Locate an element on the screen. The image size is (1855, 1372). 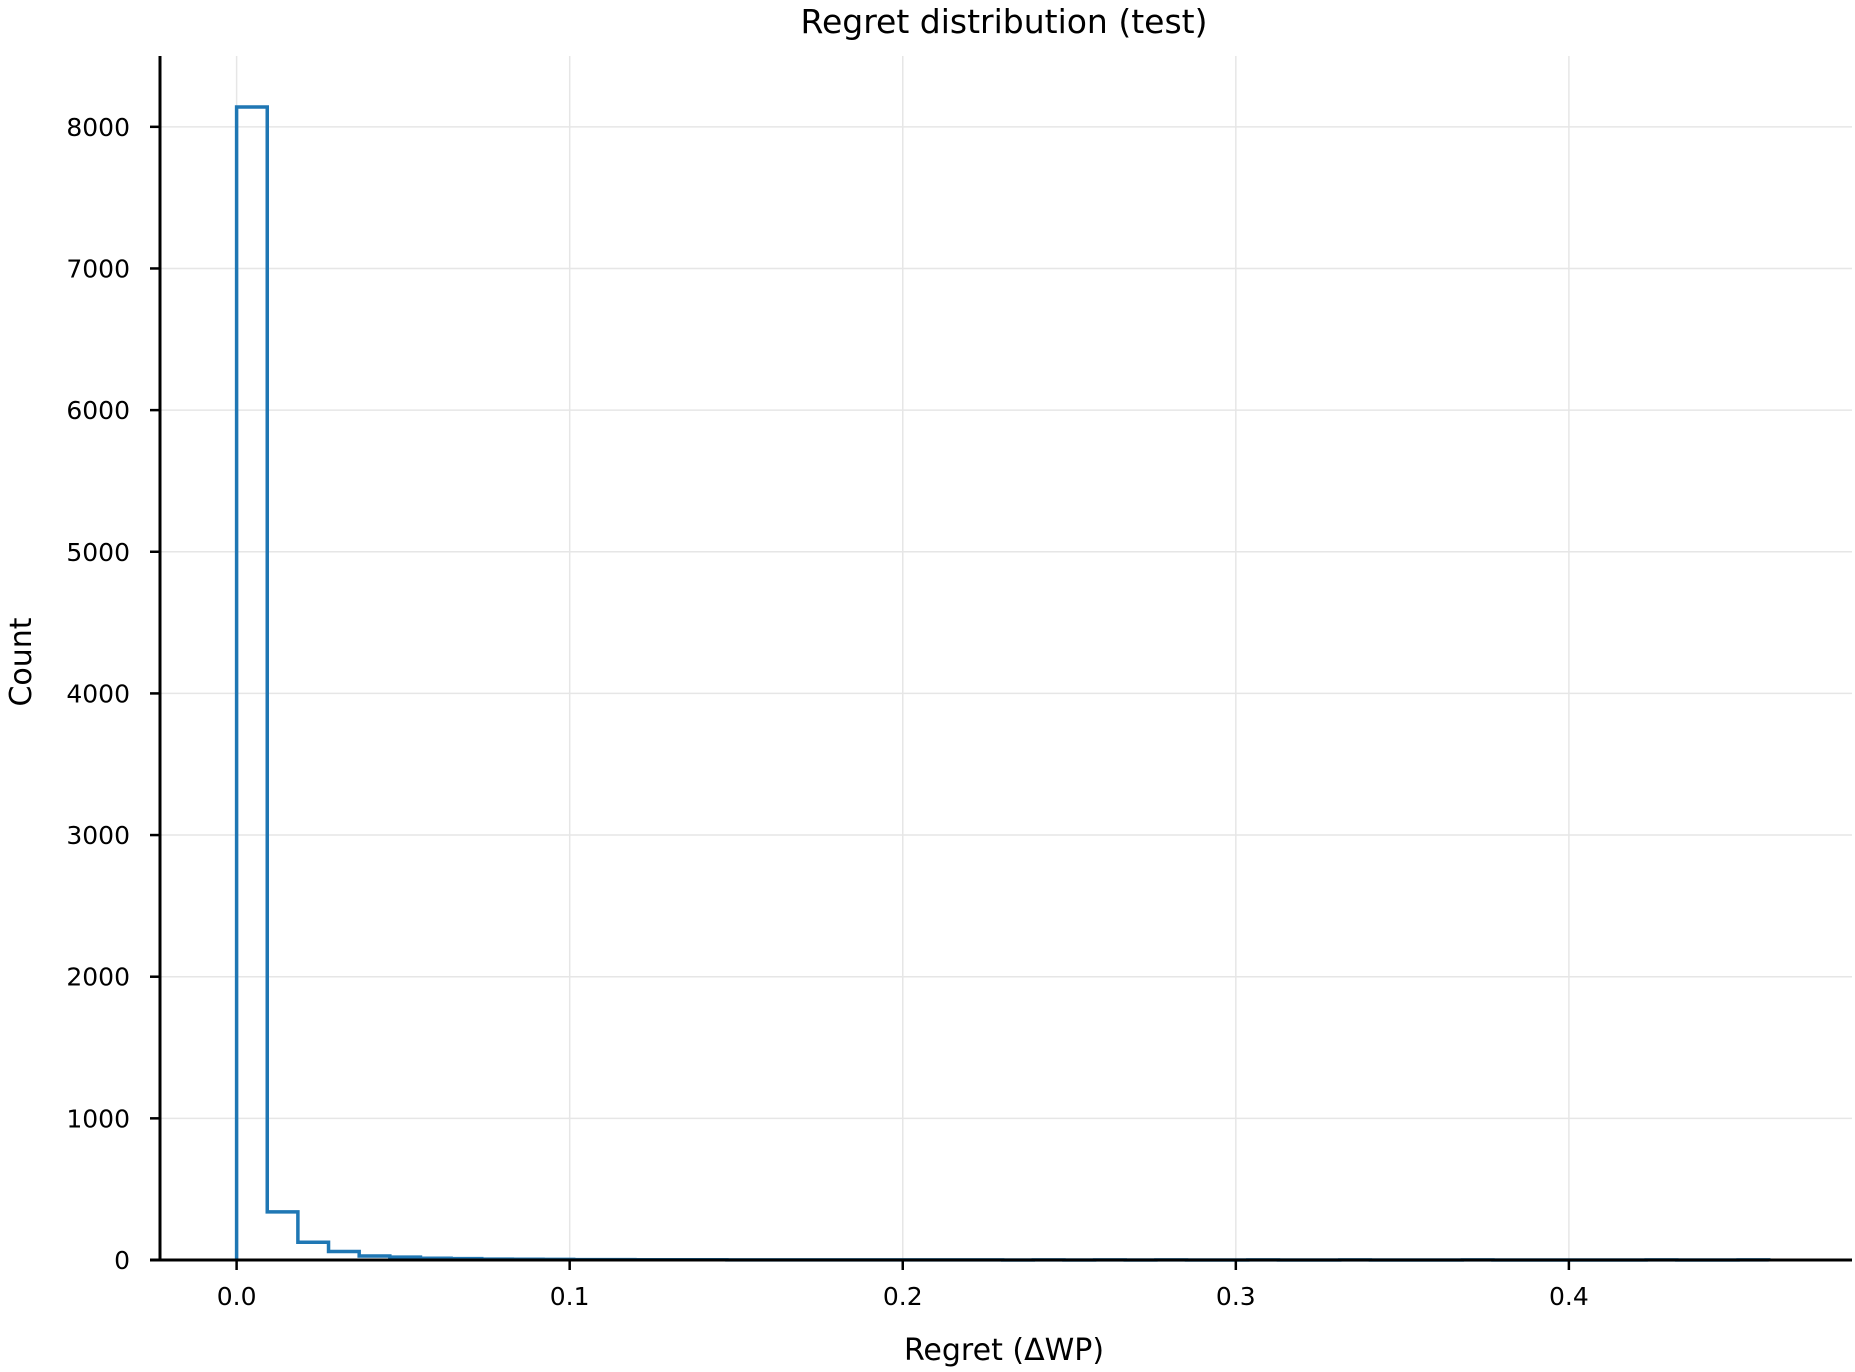
chart-title: Regret distribution (test) is located at coordinates (1004, 21).